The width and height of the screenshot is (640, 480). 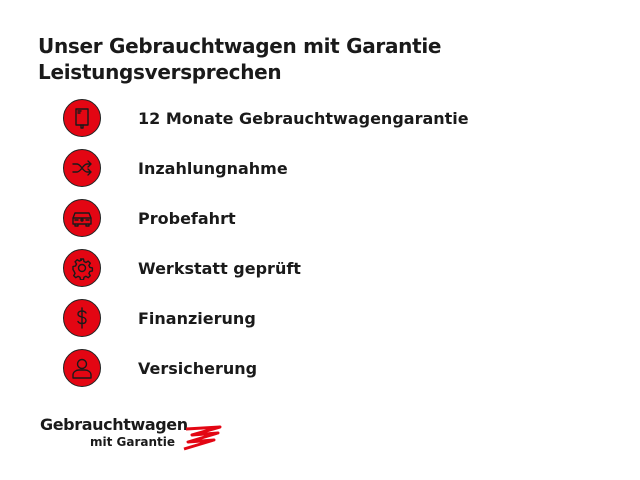 What do you see at coordinates (303, 118) in the screenshot?
I see `item-label: 12 Monate Gebrauchtwagengarantie` at bounding box center [303, 118].